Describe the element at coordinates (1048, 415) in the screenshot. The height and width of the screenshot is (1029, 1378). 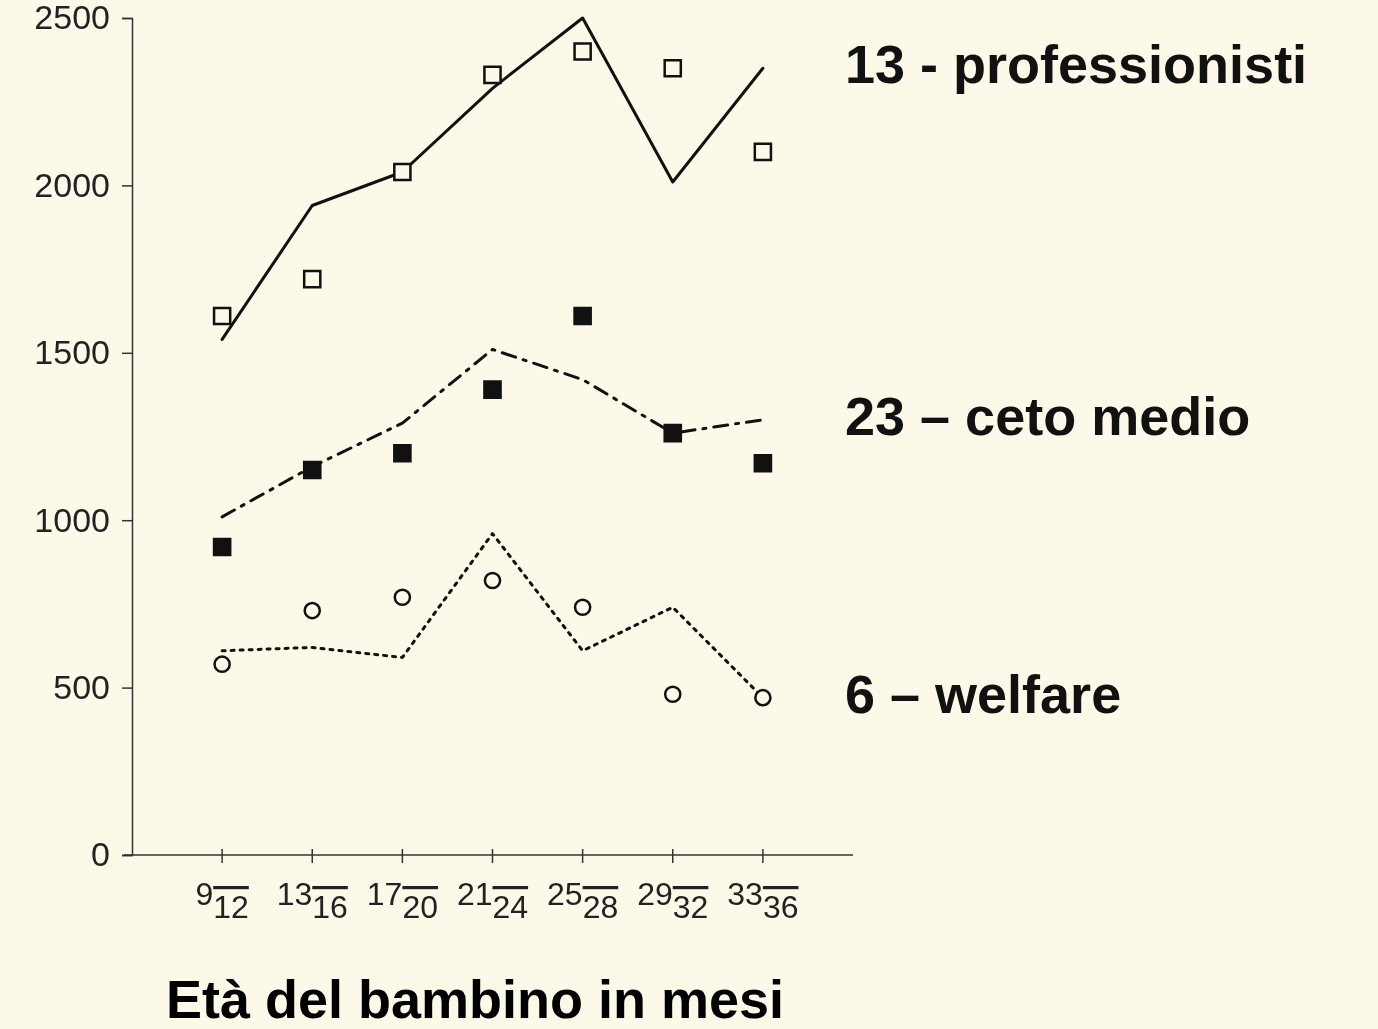
I see `series-label: 23 – ceto medio` at that location.